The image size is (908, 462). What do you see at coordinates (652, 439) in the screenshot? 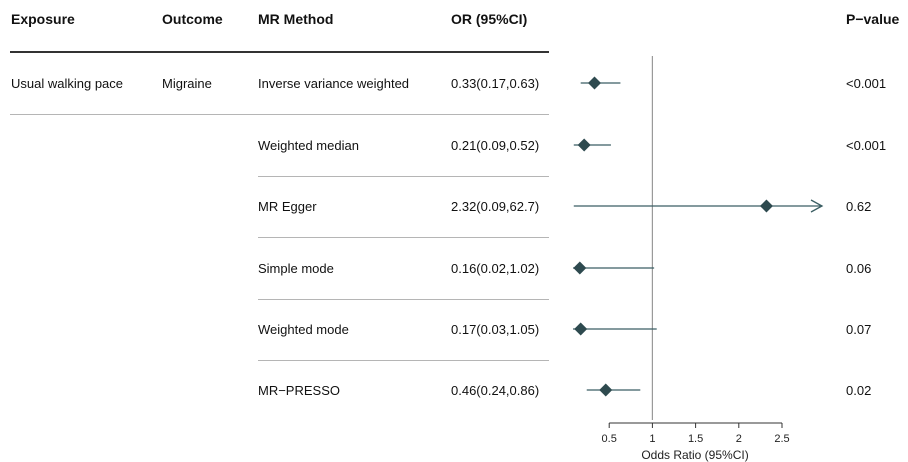
I see `x-tick-label: 1` at bounding box center [652, 439].